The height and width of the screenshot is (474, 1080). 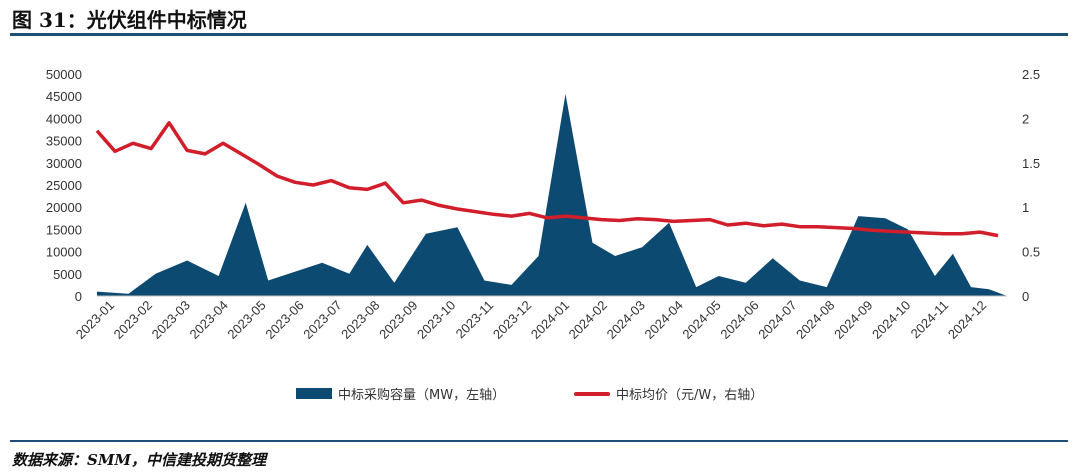 What do you see at coordinates (815, 320) in the screenshot?
I see `x-tick-label: 2024-08` at bounding box center [815, 320].